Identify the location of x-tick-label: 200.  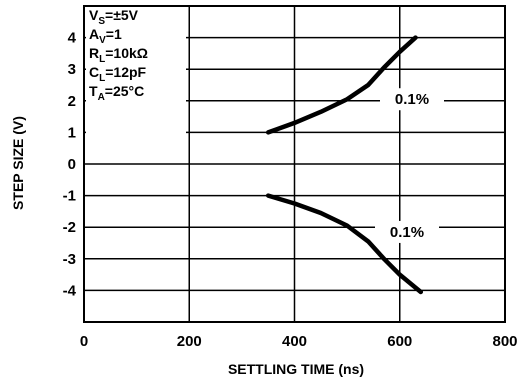
(189, 341).